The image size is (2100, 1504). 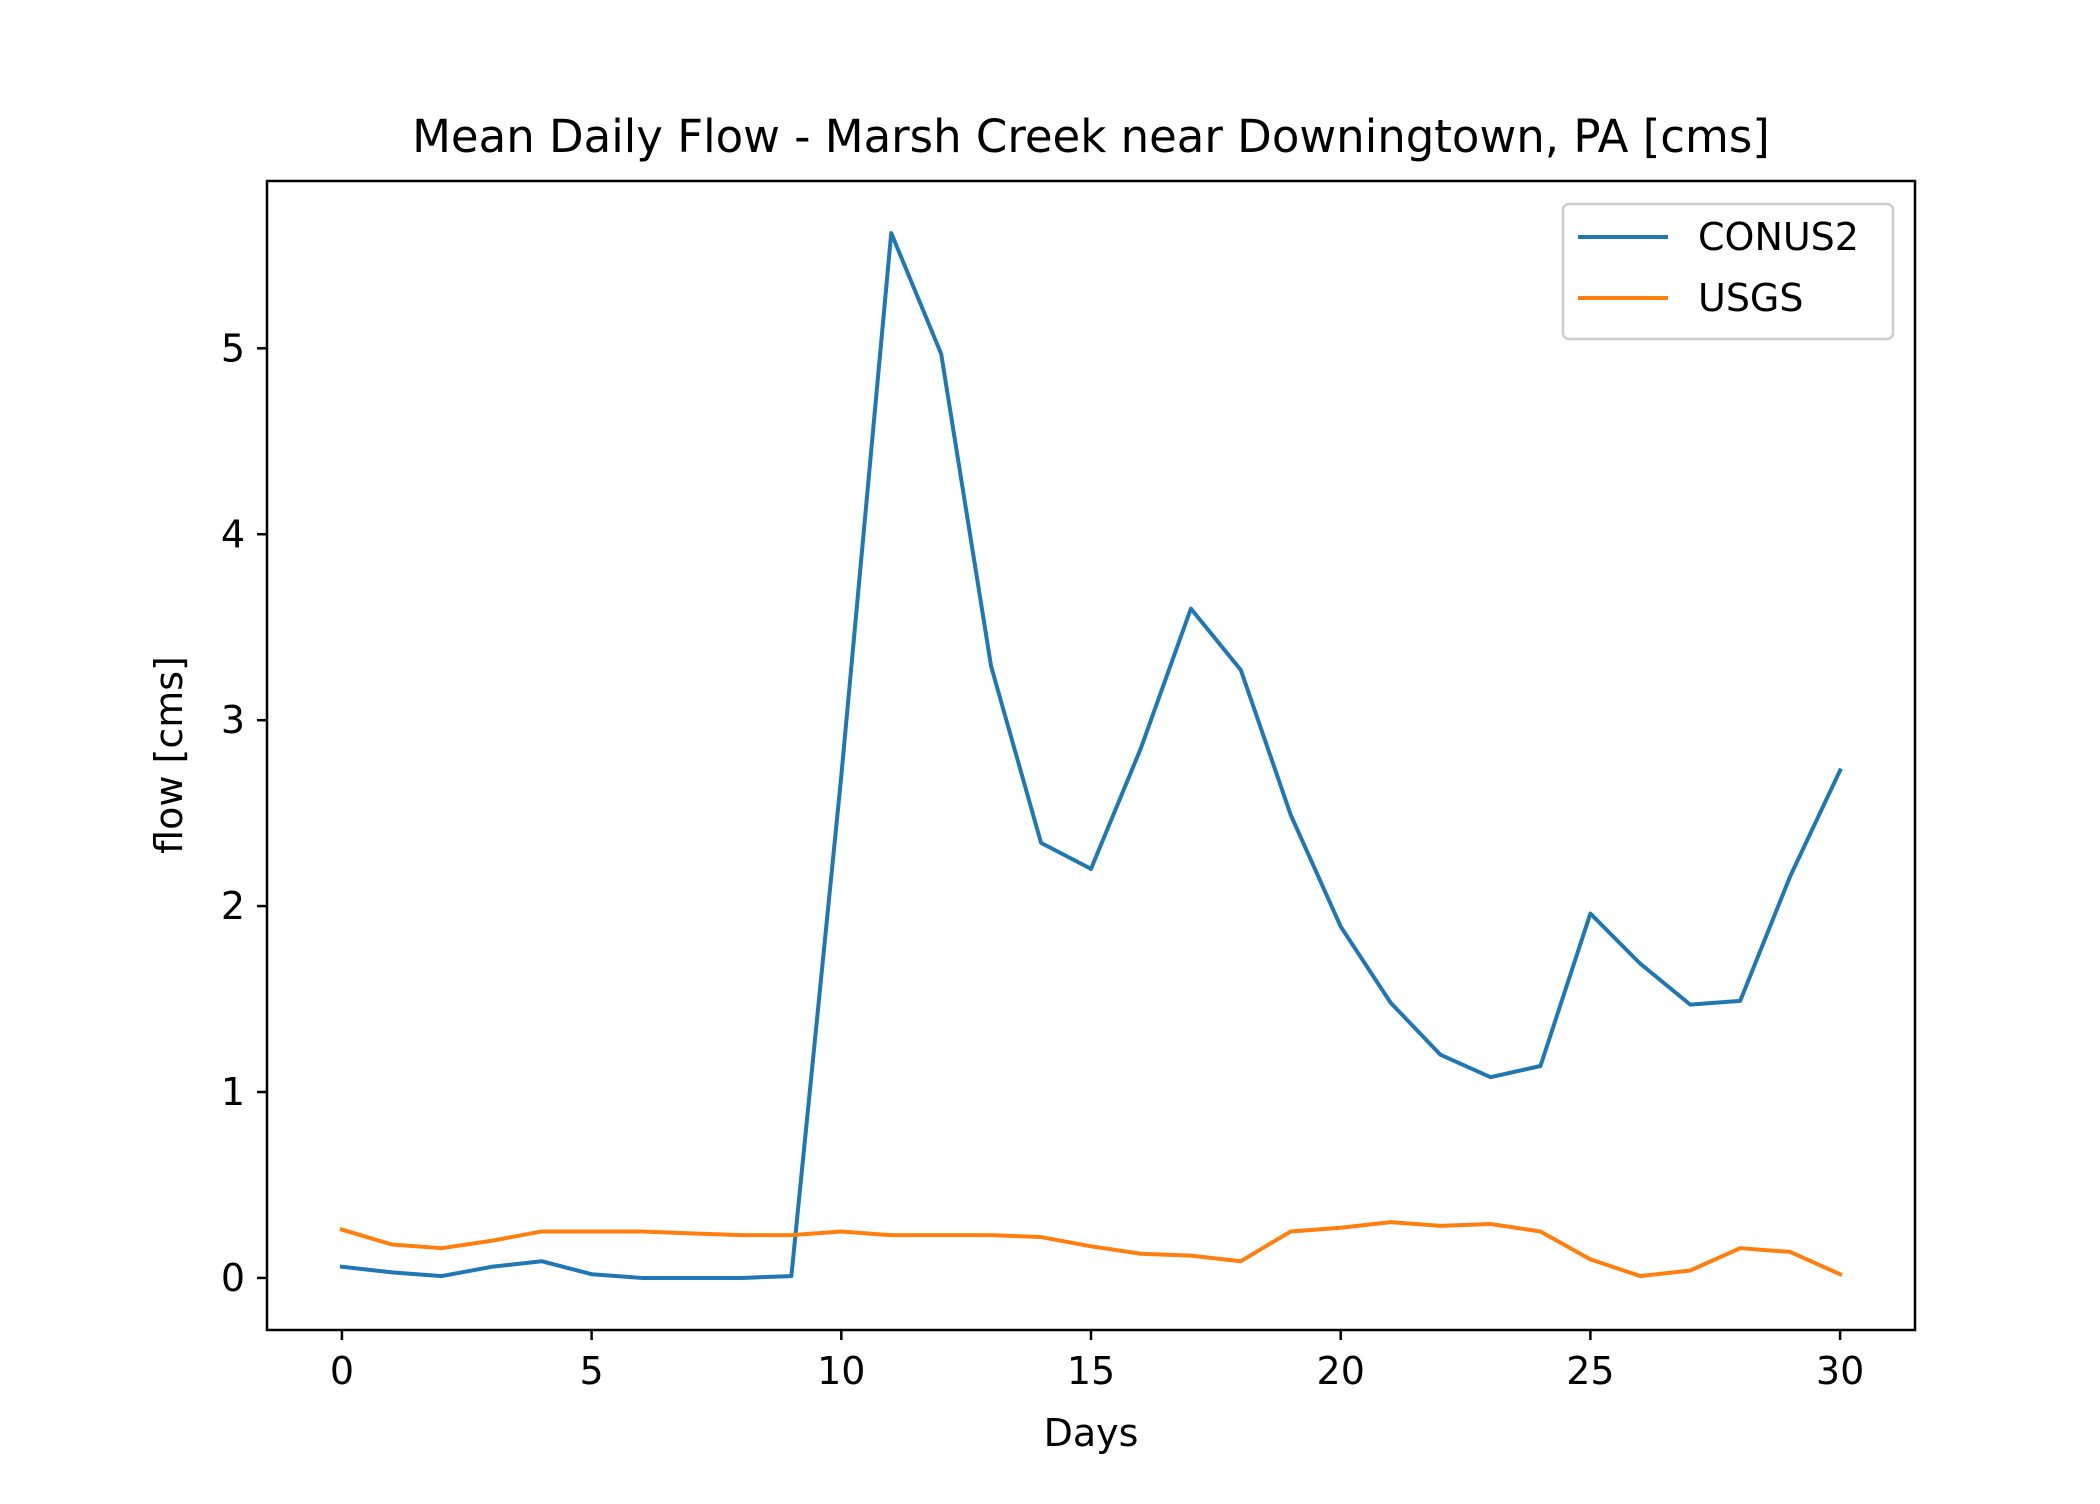 What do you see at coordinates (1091, 1249) in the screenshot?
I see `series-line-usgs` at bounding box center [1091, 1249].